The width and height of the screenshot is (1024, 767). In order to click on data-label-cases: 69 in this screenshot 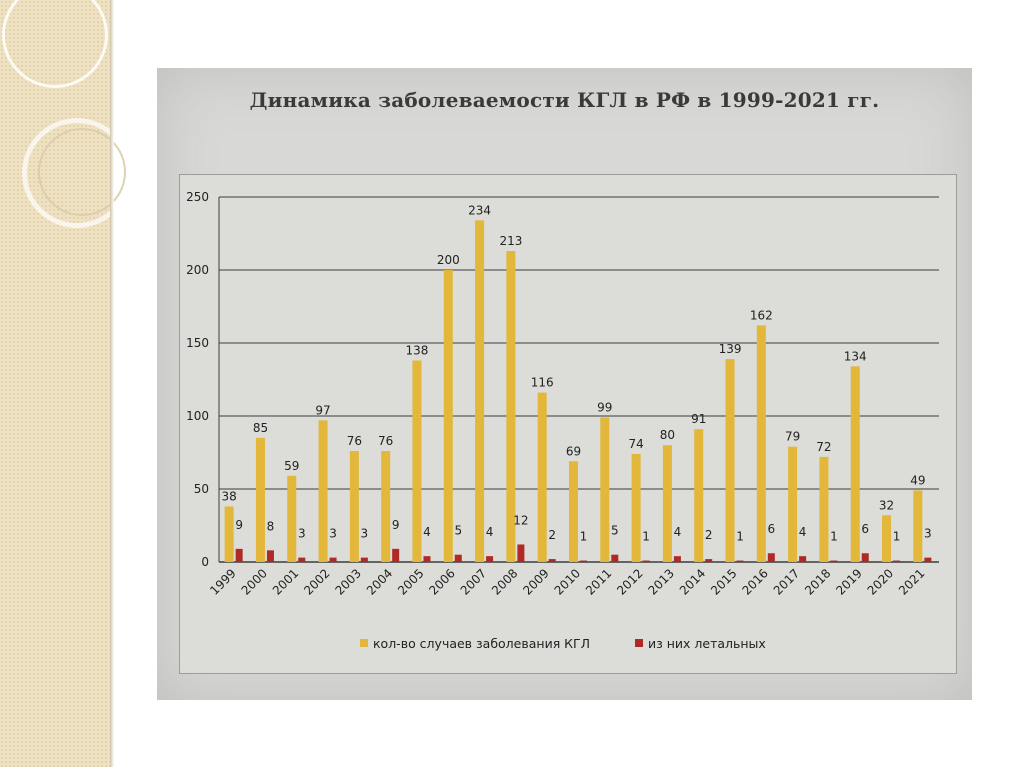, I will do `click(573, 451)`.